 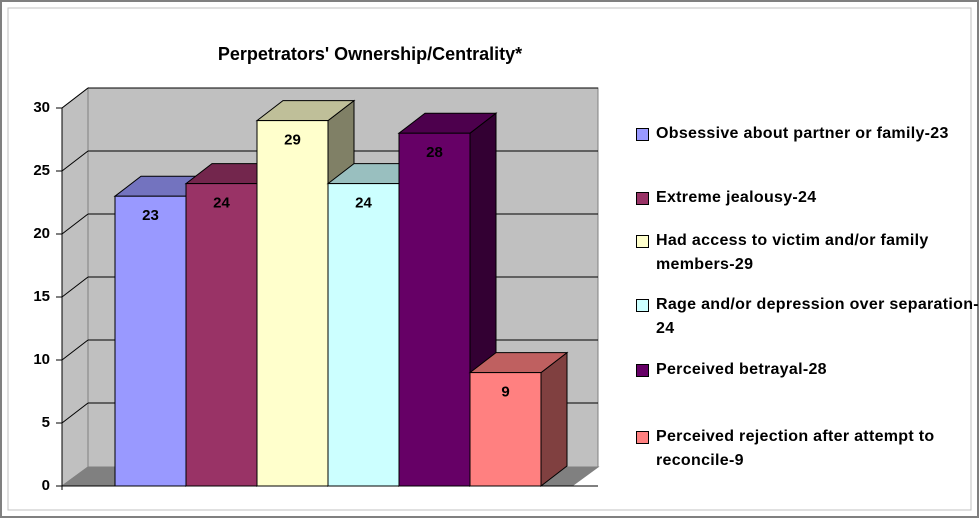 What do you see at coordinates (554, 419) in the screenshot?
I see `bar-side` at bounding box center [554, 419].